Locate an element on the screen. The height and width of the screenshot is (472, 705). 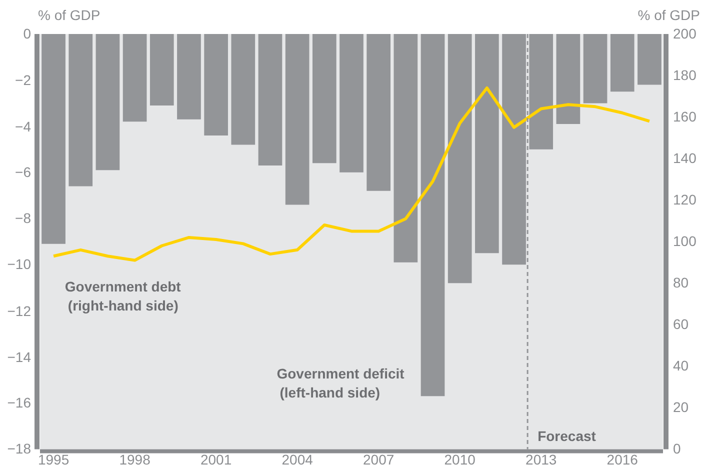
series-label: Government deficit (left-hand side) is located at coordinates (340, 383).